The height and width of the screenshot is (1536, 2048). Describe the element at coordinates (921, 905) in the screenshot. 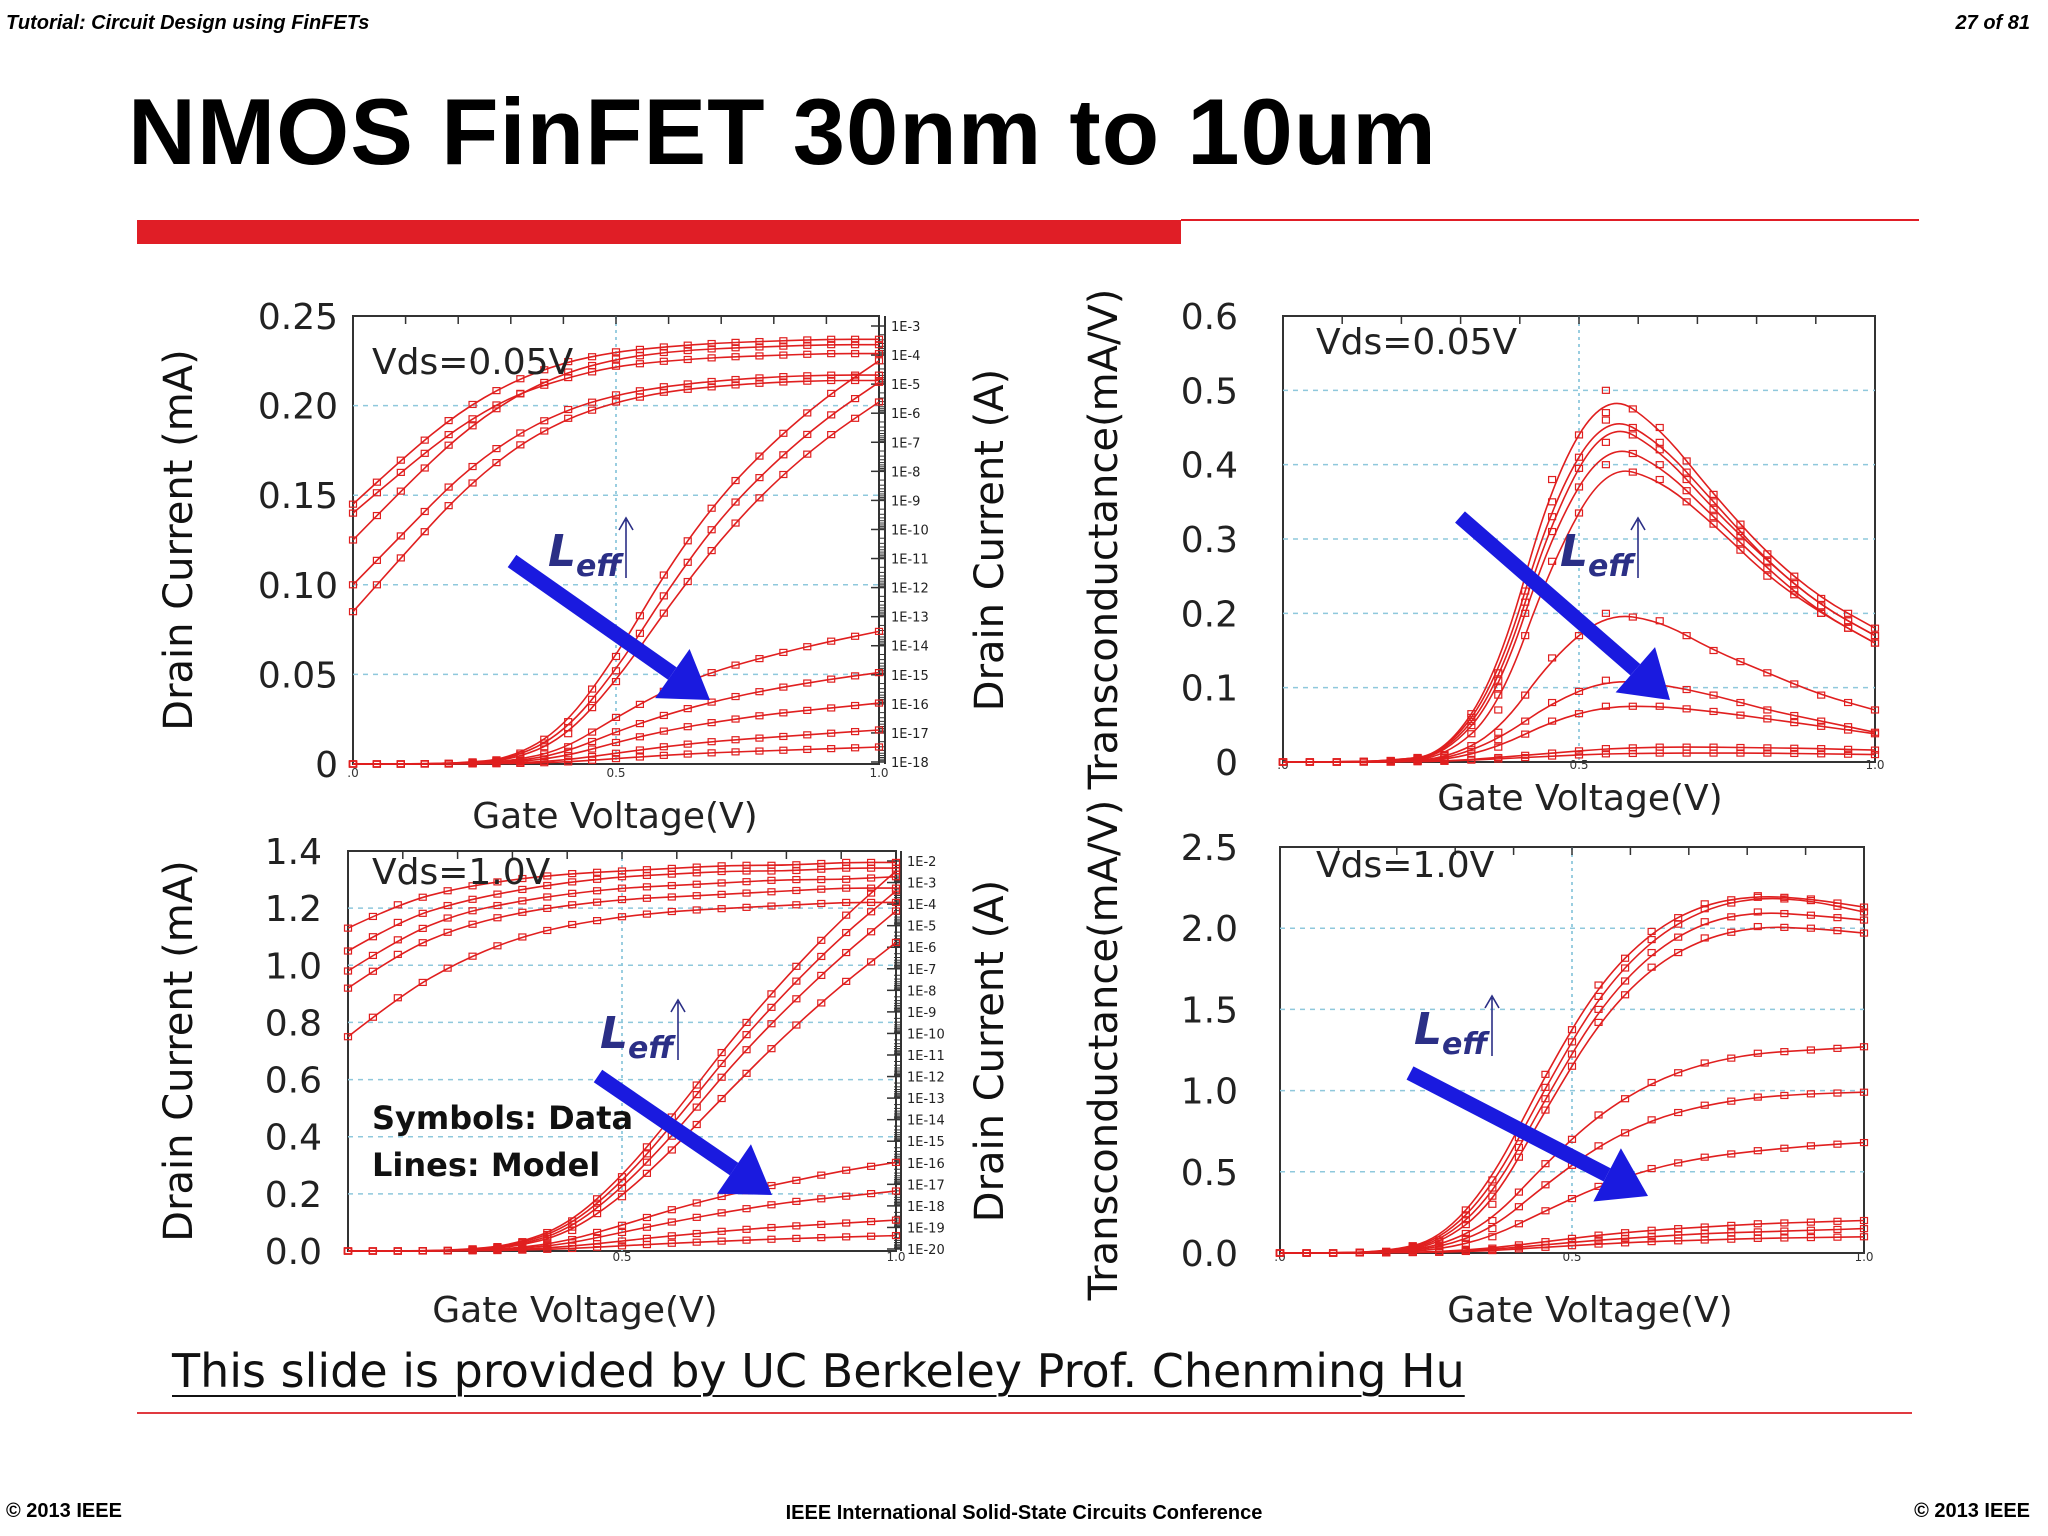

I see `right-tick-label: 1E-4` at that location.